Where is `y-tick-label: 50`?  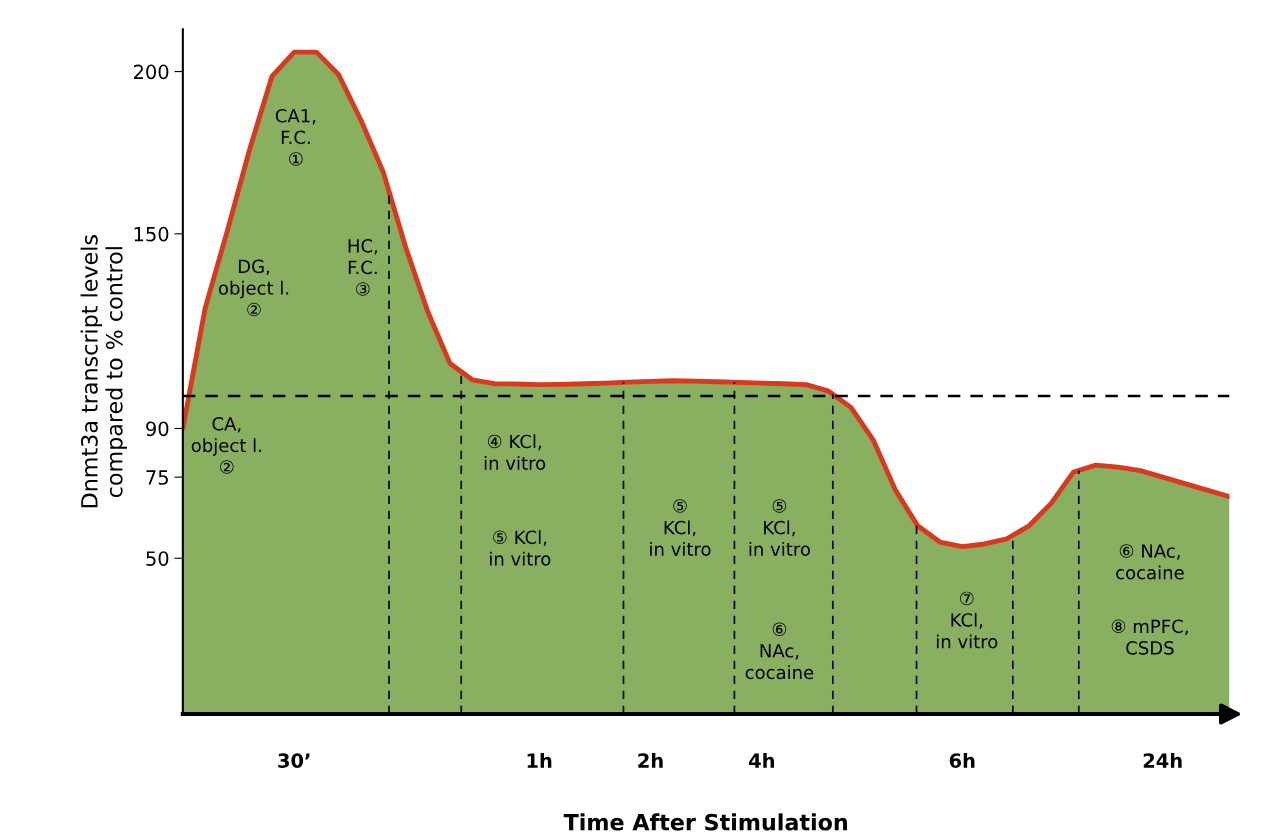
y-tick-label: 50 is located at coordinates (157, 558).